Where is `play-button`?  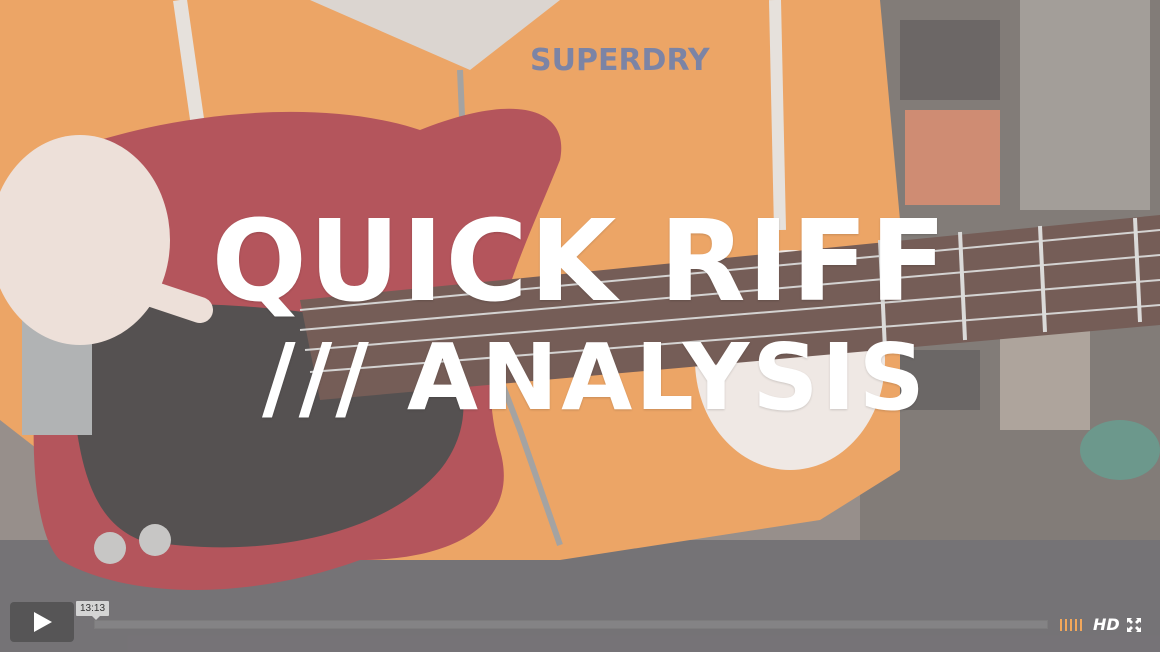 play-button is located at coordinates (42, 622).